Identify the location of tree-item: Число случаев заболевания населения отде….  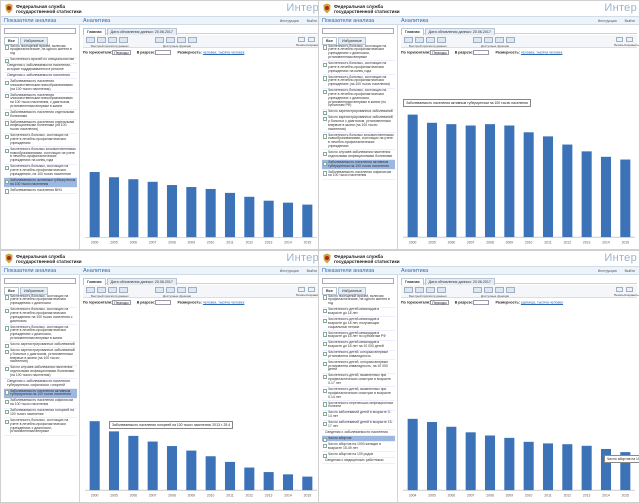
(40, 372).